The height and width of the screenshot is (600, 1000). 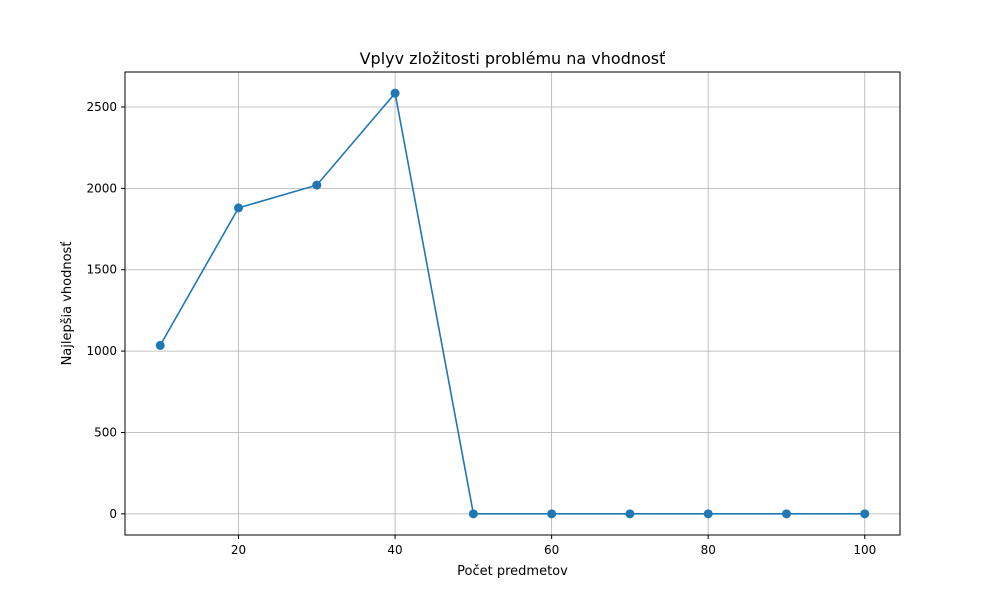 I want to click on x-tick-label: 20, so click(x=238, y=550).